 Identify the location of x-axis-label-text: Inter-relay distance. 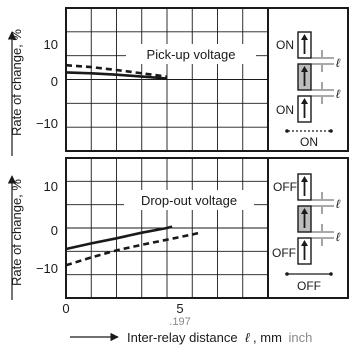
(182, 337).